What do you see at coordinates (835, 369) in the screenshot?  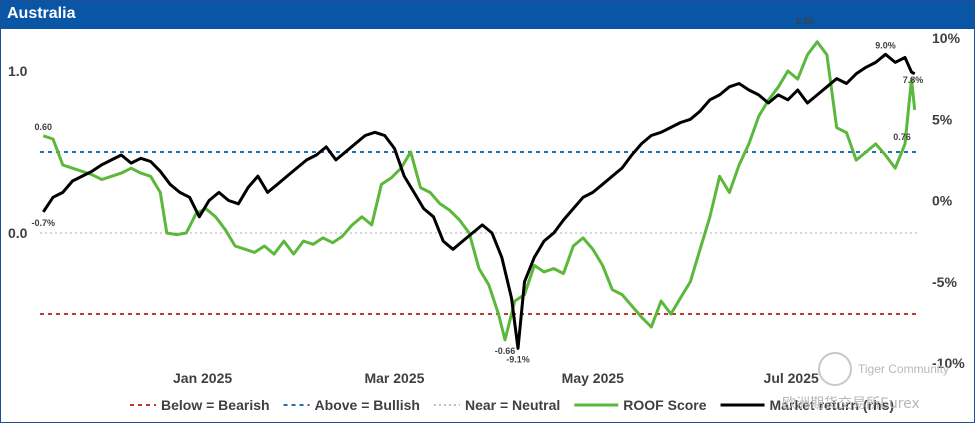 I see `watermark-logo-icon` at bounding box center [835, 369].